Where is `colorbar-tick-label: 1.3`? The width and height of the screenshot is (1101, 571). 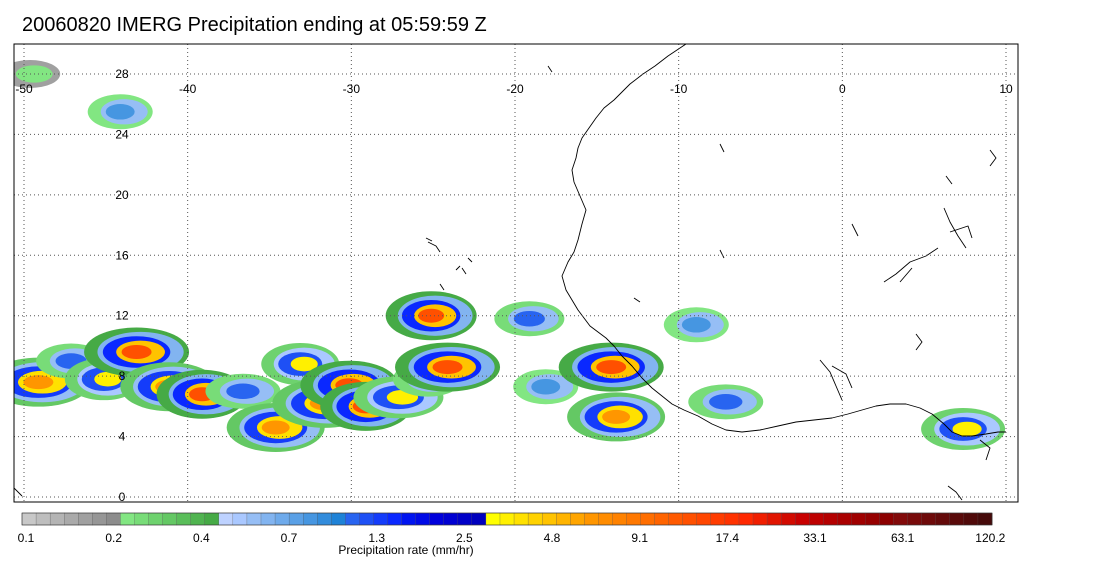
colorbar-tick-label: 1.3 is located at coordinates (376, 538).